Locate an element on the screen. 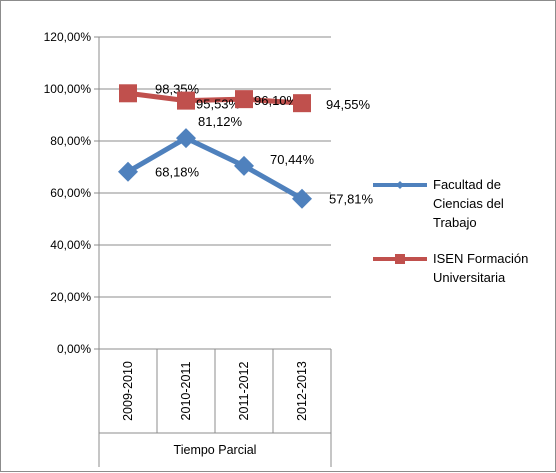 This screenshot has width=556, height=473. legend-label: Facultad de is located at coordinates (467, 184).